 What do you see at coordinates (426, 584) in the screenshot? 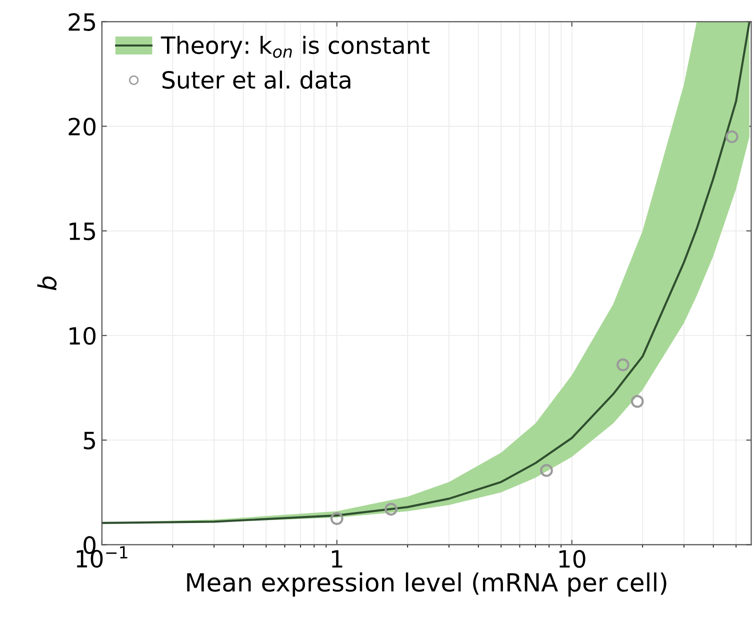
I see `x-axis-title: Mean expression level (mRNA per cell)` at bounding box center [426, 584].